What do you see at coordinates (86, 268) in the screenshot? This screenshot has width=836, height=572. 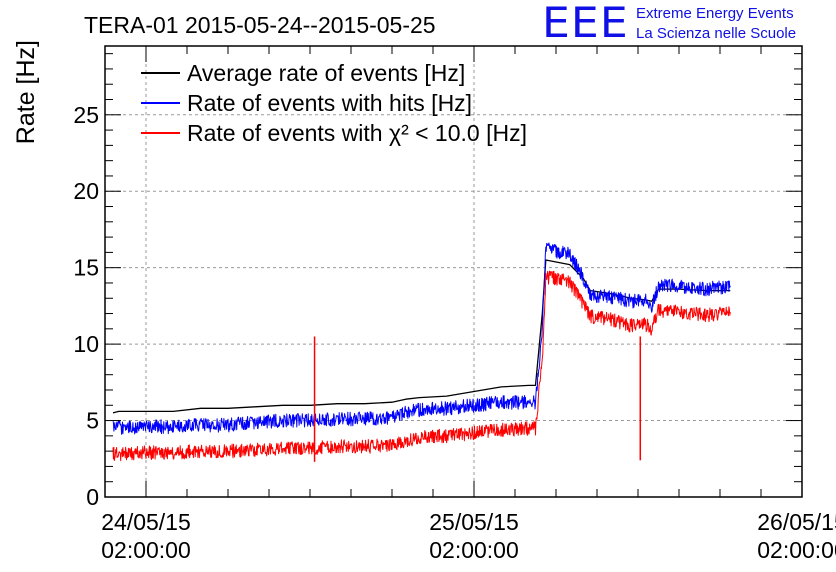 I see `y-tick-label: 15` at bounding box center [86, 268].